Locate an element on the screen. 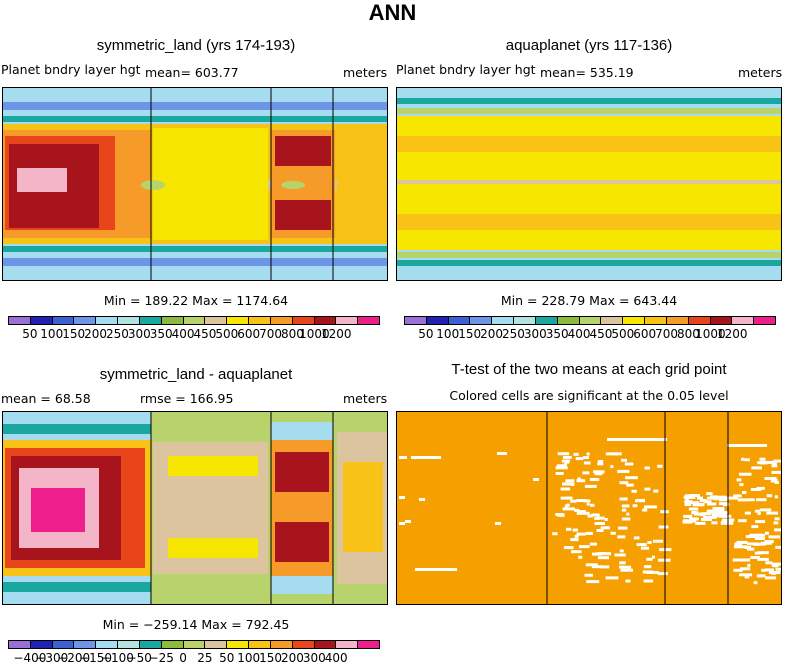  panel1-mean: mean= 603.77 is located at coordinates (192, 72).